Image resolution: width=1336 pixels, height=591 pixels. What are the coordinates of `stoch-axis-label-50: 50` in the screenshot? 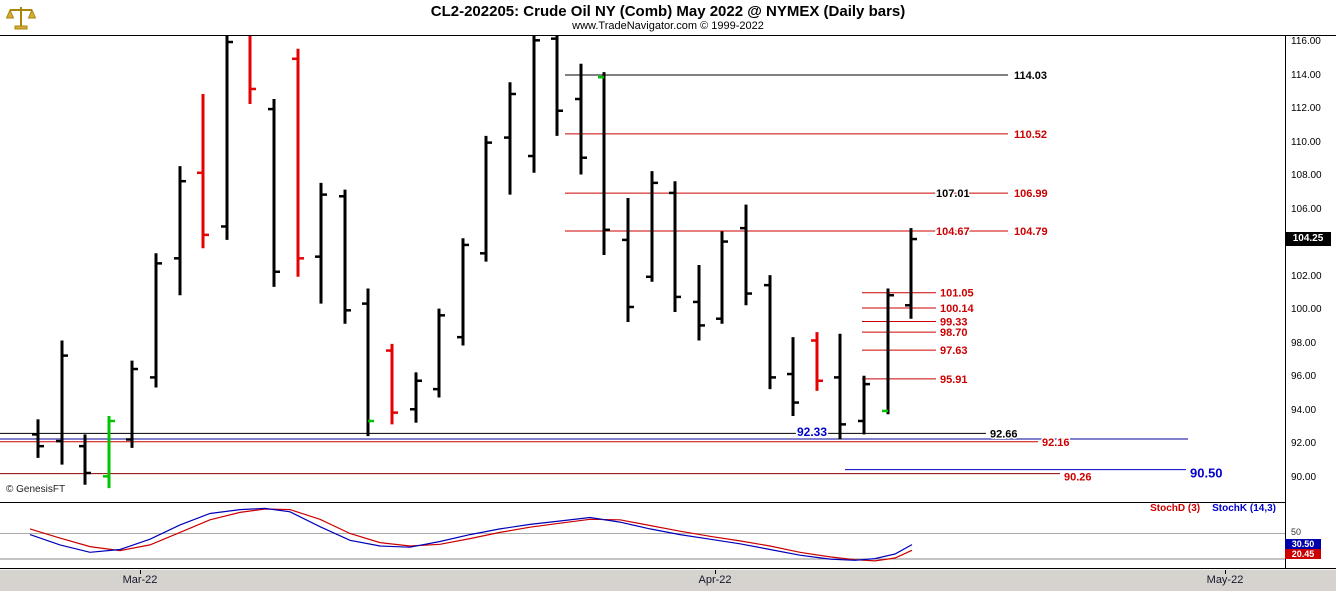 It's located at (1296, 532).